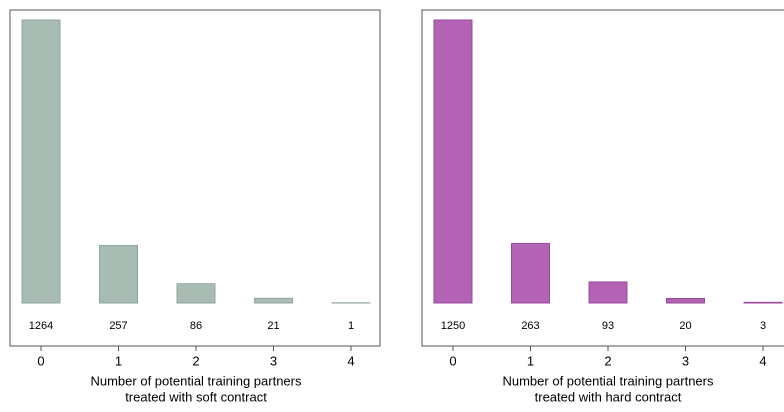  What do you see at coordinates (196, 326) in the screenshot?
I see `value-label: 86` at bounding box center [196, 326].